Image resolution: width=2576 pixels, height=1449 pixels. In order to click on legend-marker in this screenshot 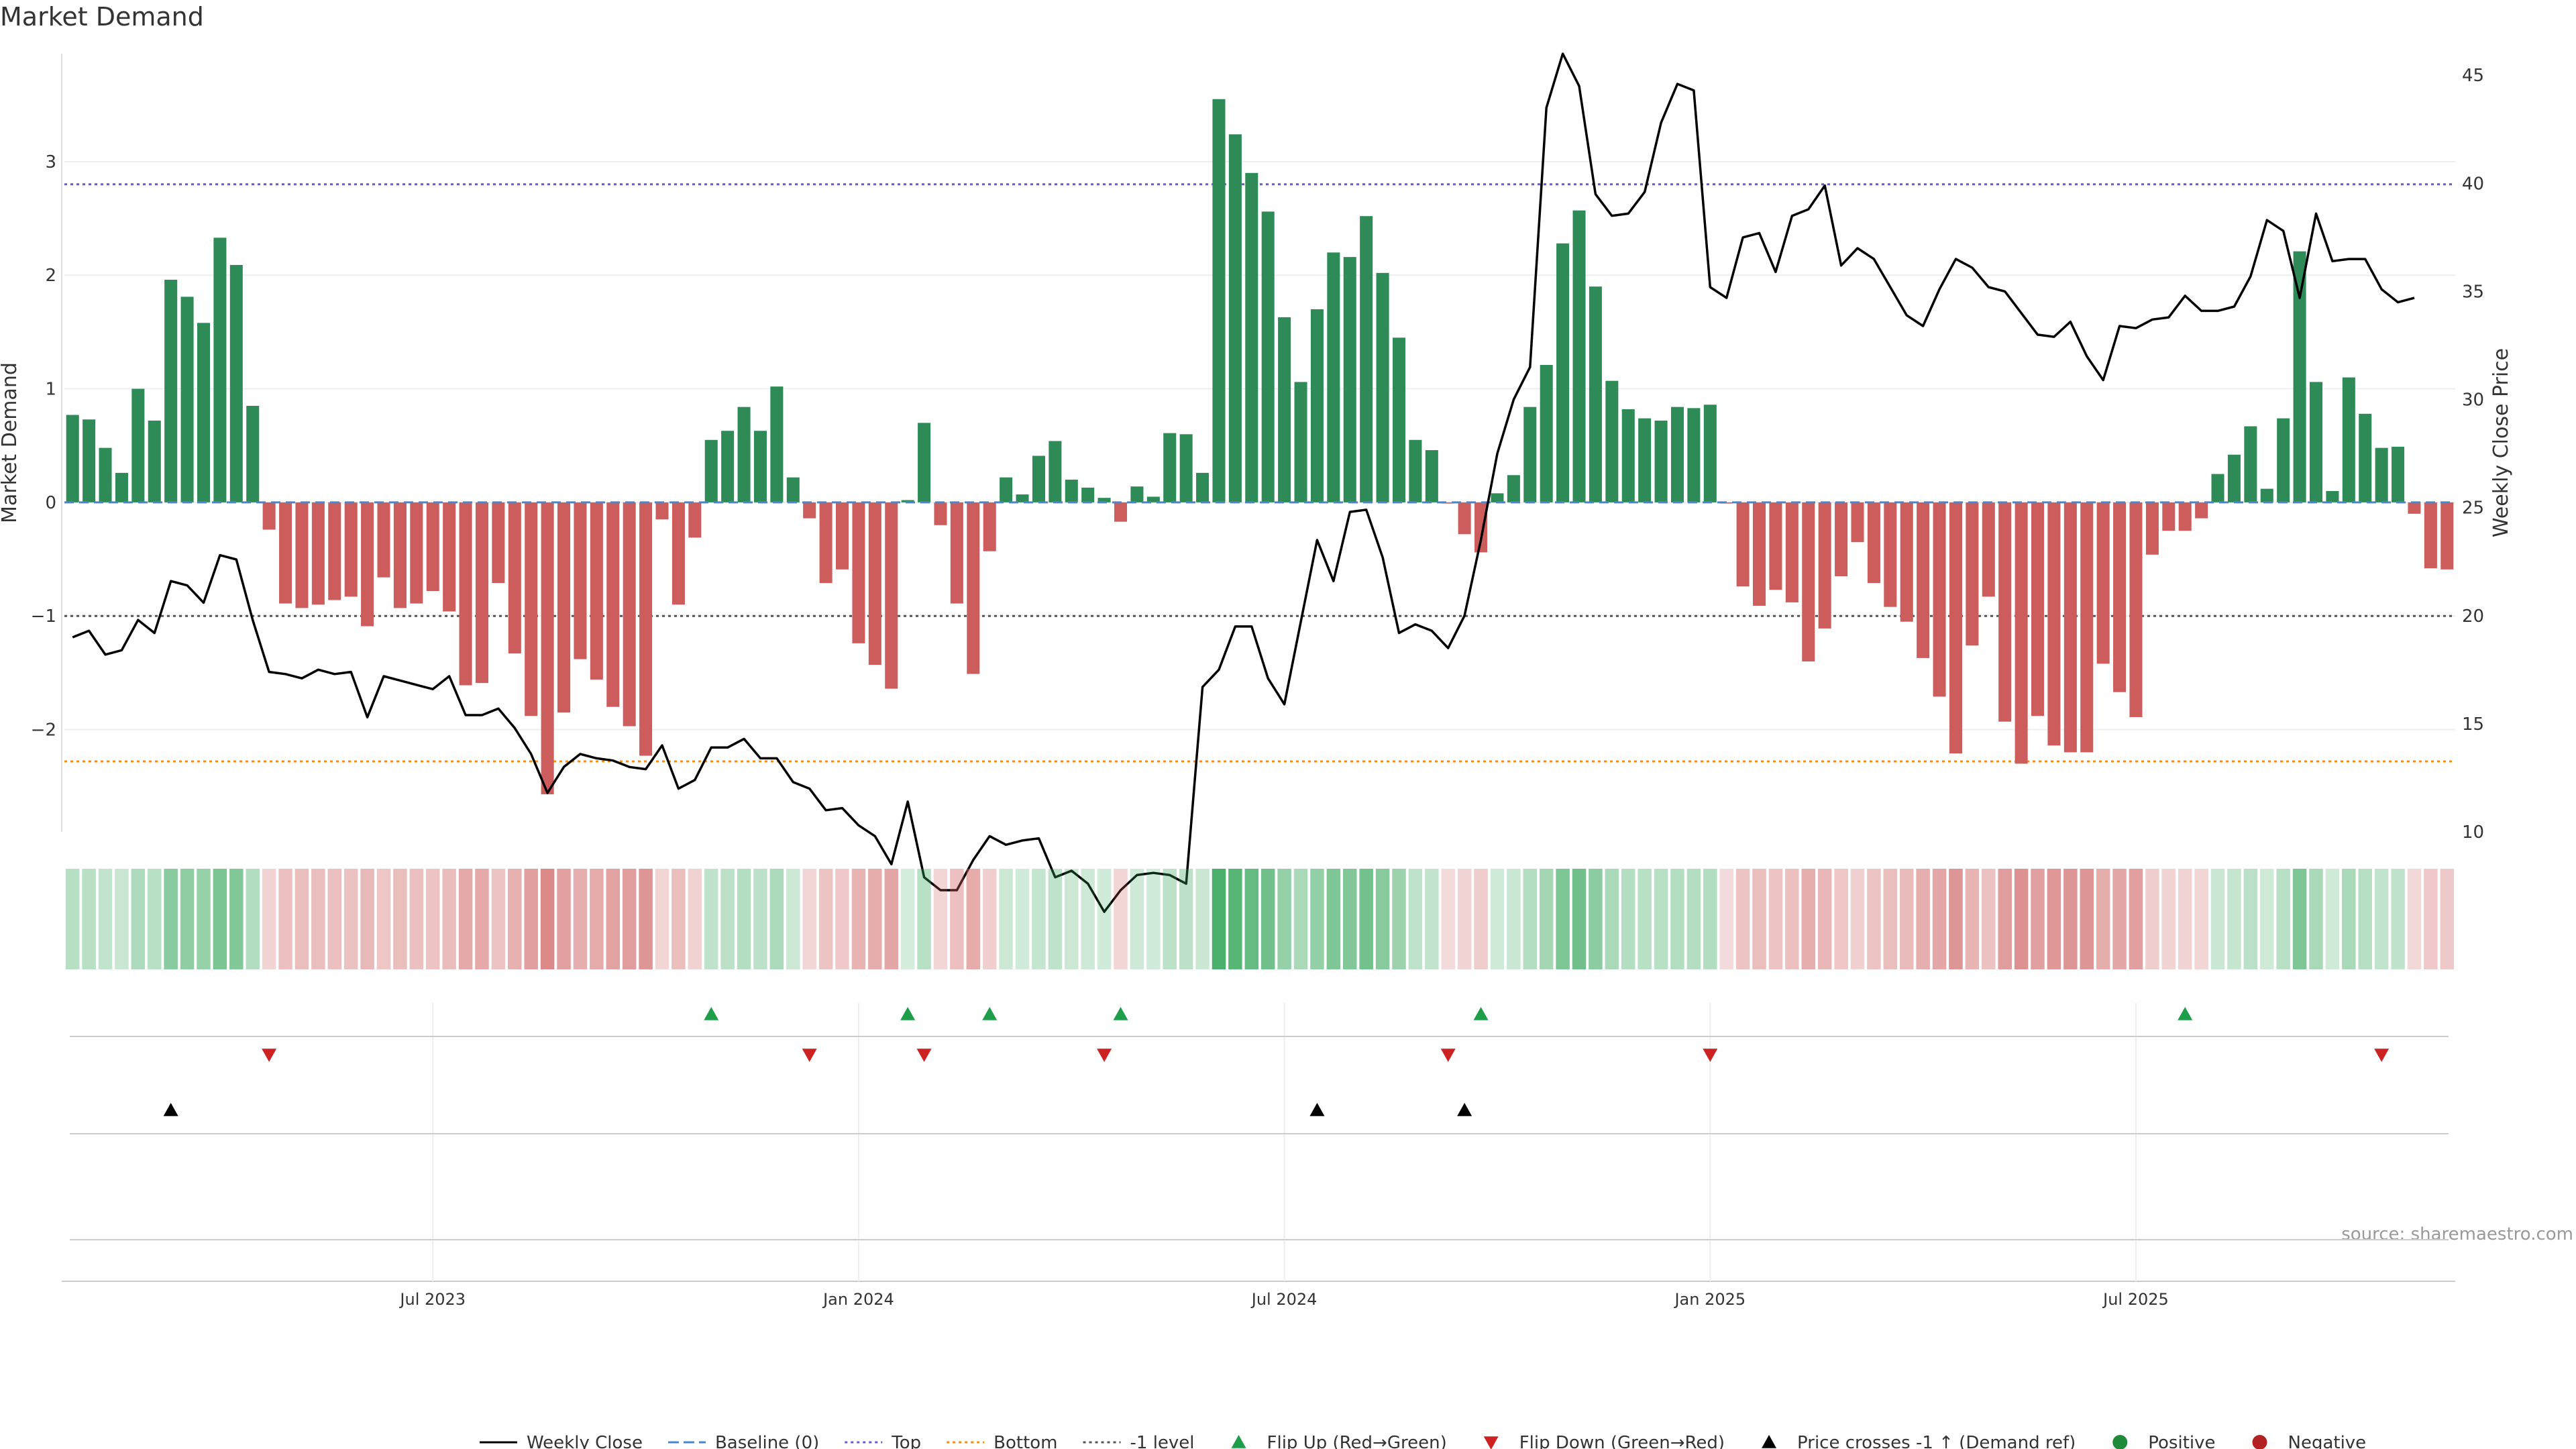, I will do `click(1491, 1442)`.